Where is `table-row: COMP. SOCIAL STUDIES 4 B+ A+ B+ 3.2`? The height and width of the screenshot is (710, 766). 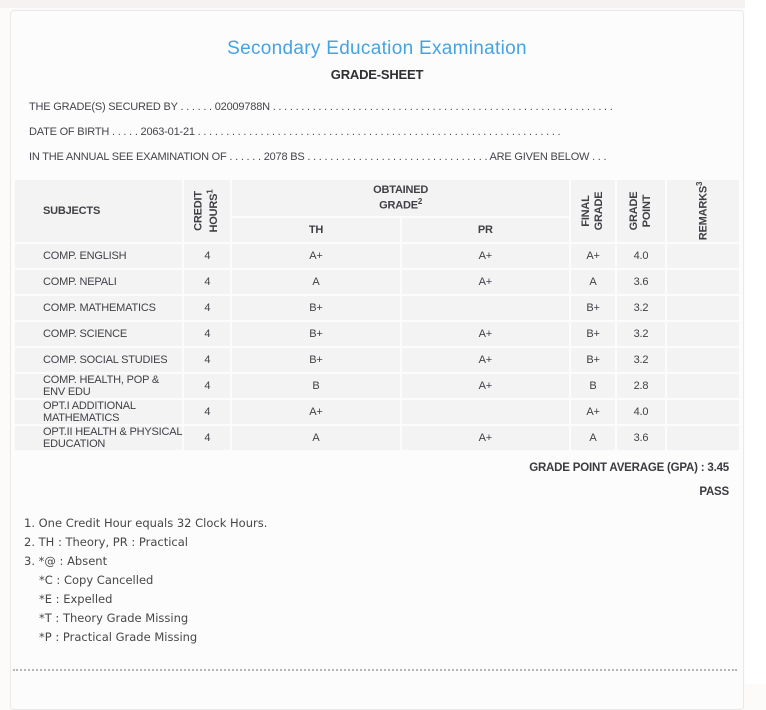 table-row: COMP. SOCIAL STUDIES 4 B+ A+ B+ 3.2 is located at coordinates (377, 360).